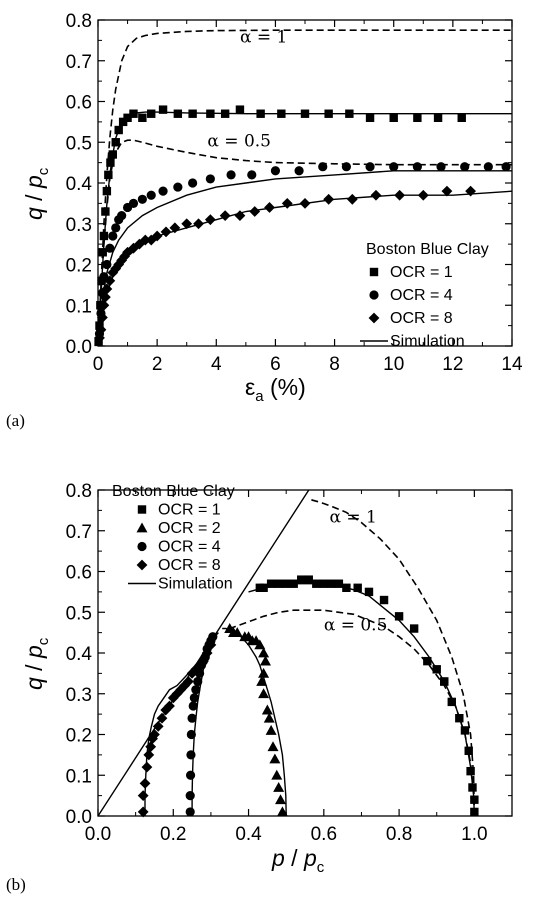  What do you see at coordinates (452, 364) in the screenshot?
I see `panel-a-x-tick-label: 12` at bounding box center [452, 364].